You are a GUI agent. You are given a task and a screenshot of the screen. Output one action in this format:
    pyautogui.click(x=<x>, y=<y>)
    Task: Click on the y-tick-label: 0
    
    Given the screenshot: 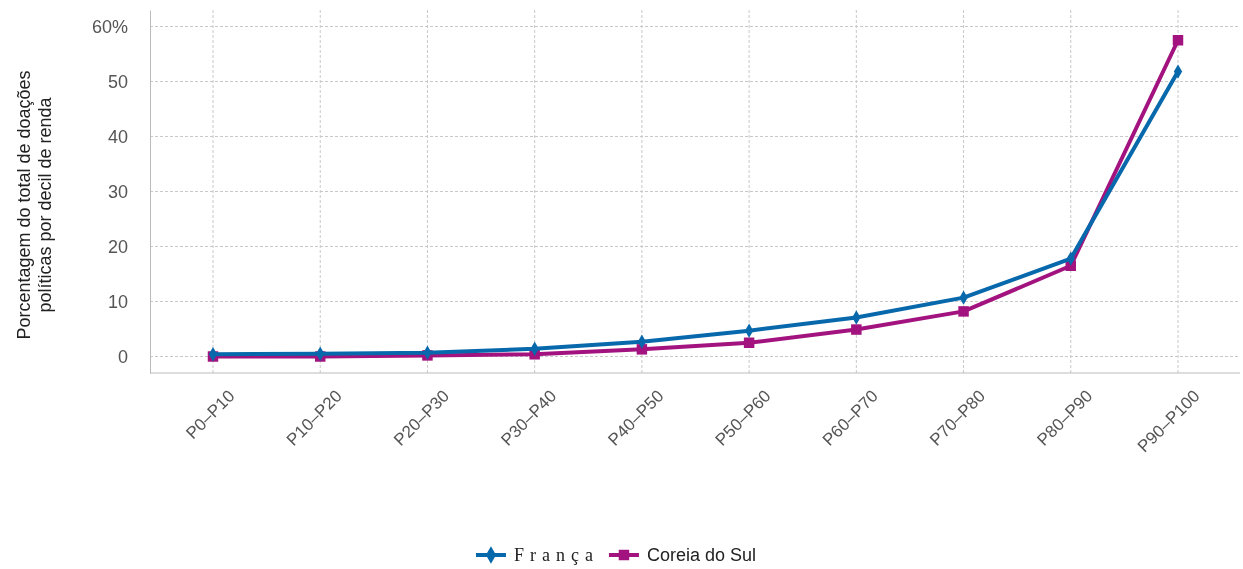 What is the action you would take?
    pyautogui.click(x=122, y=356)
    